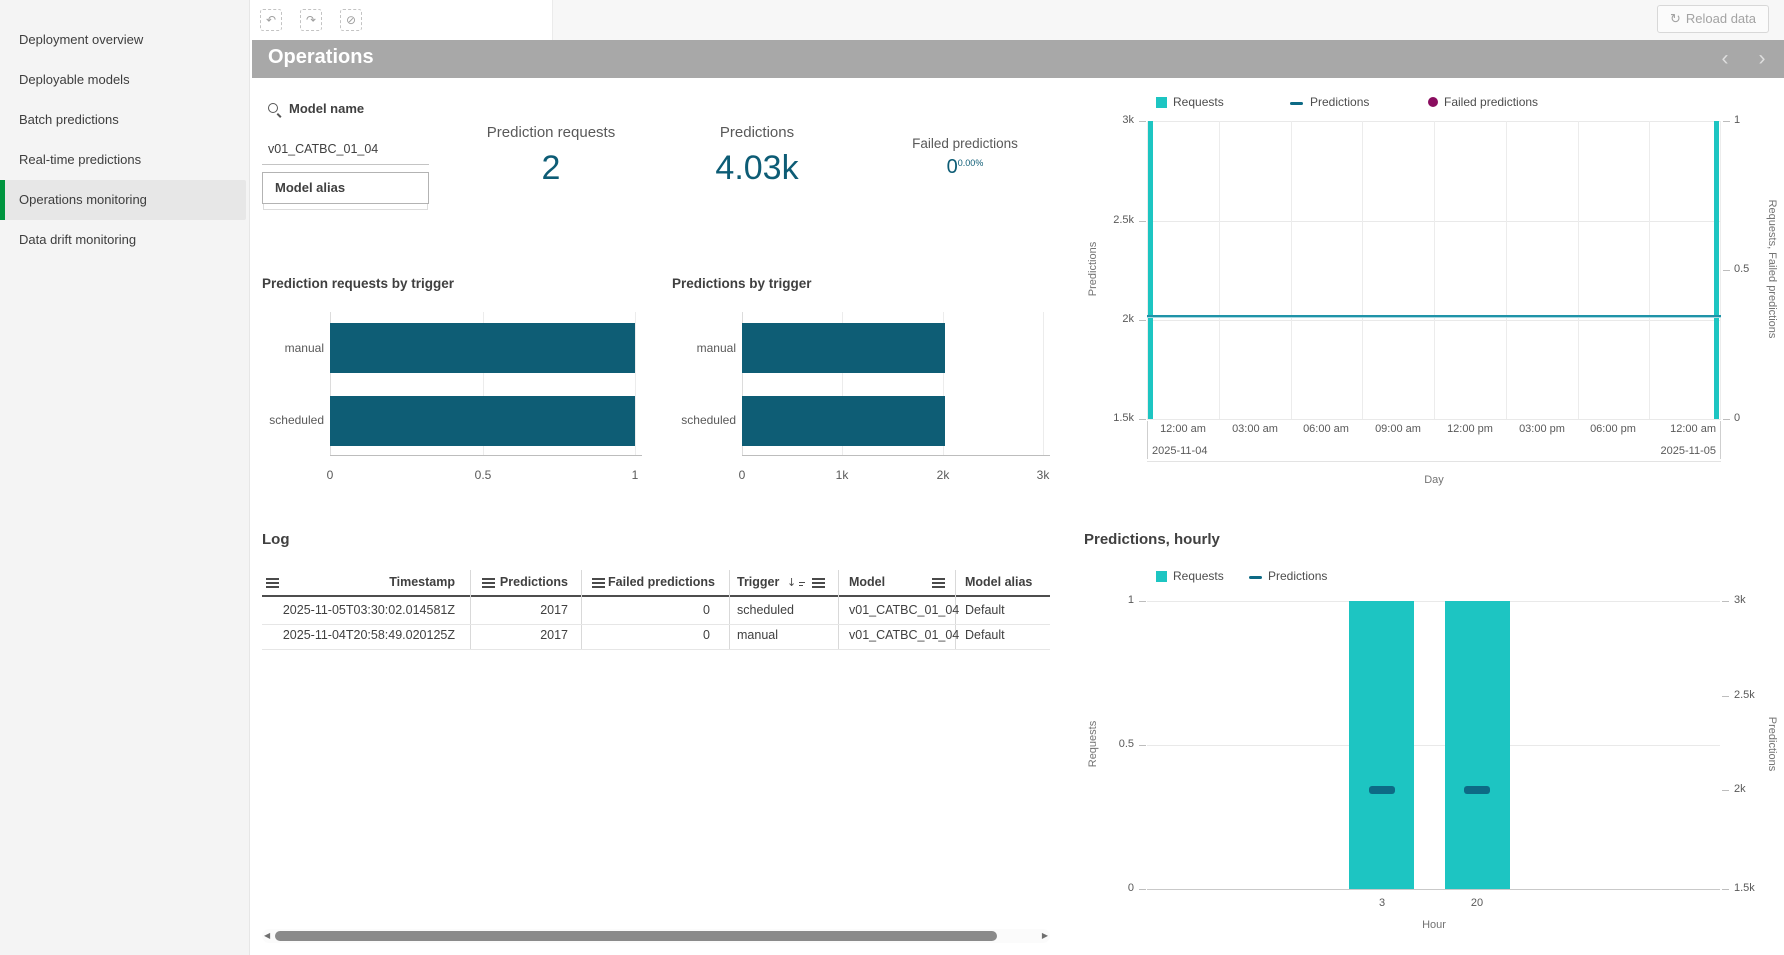  What do you see at coordinates (1150, 270) in the screenshot?
I see `requests-bar-day1` at bounding box center [1150, 270].